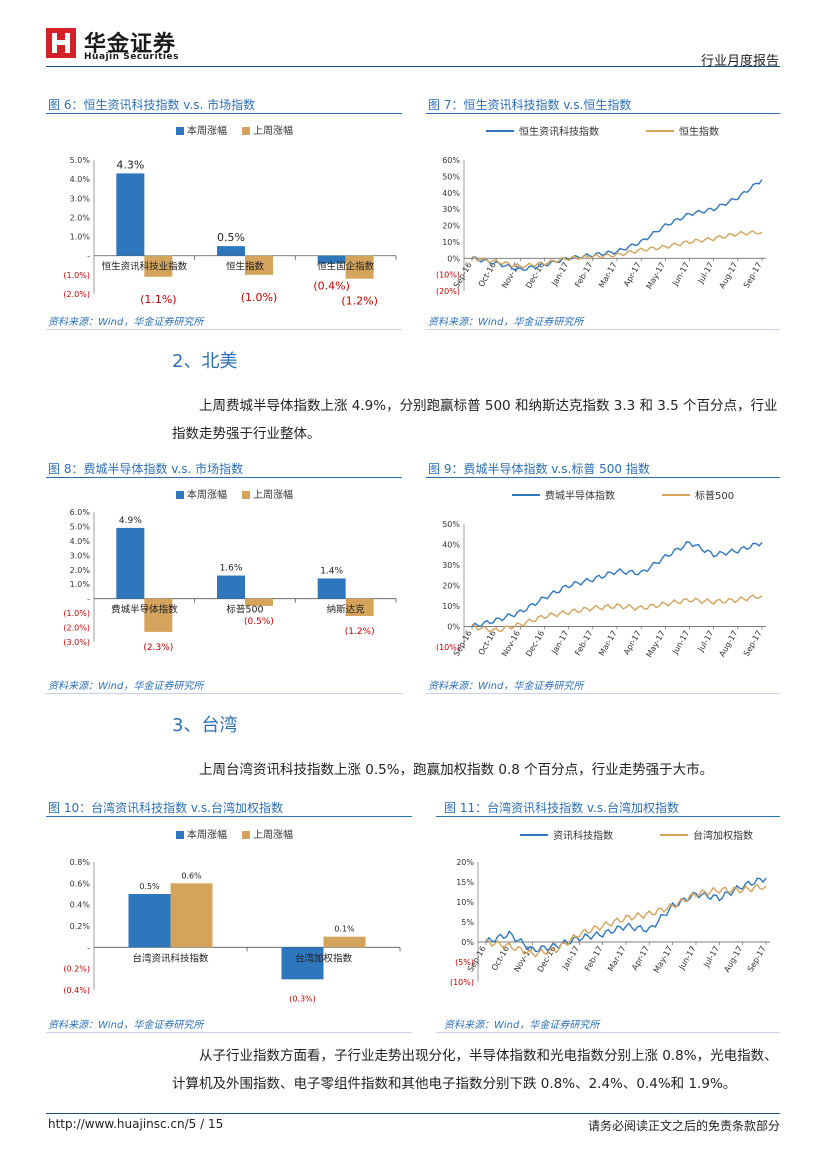 This screenshot has width=827, height=1169. I want to click on y-tick-label: 6.0%, so click(80, 512).